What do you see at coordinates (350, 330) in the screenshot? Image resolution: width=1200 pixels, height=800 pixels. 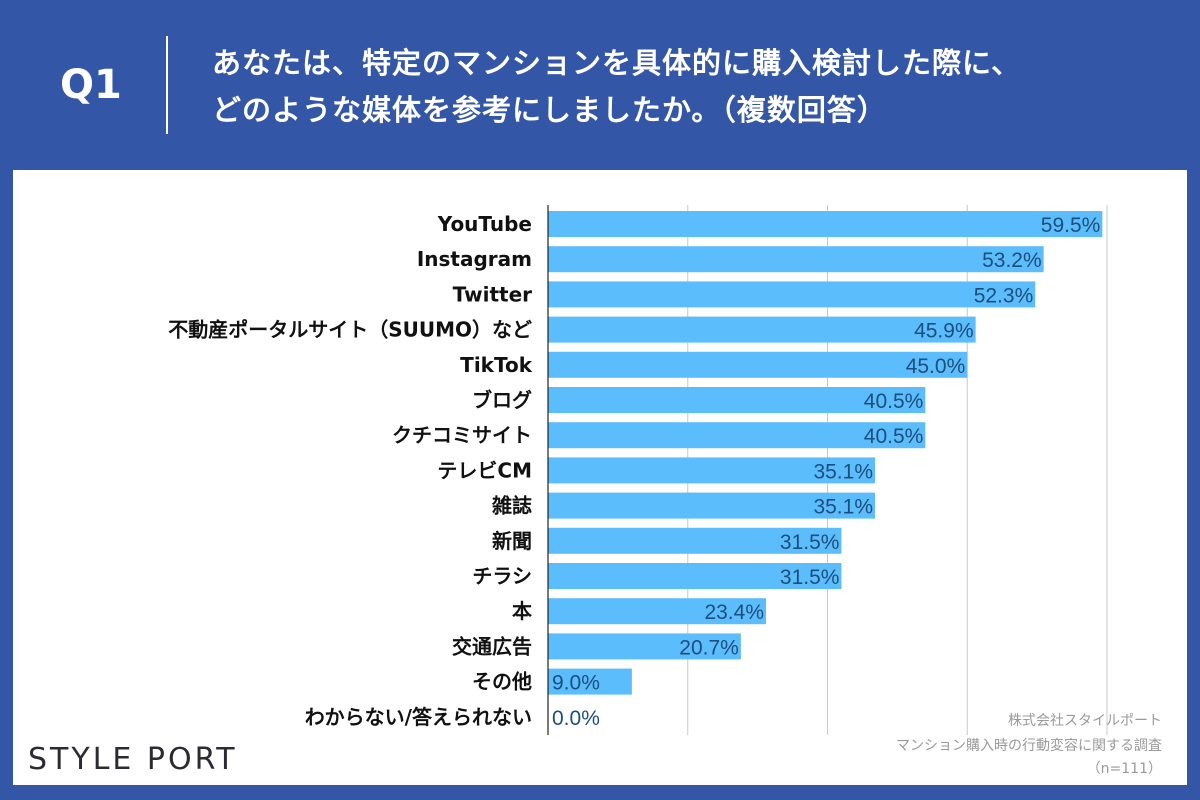 I see `category-label: 不動産ポータルサイト（SUUMO）など` at bounding box center [350, 330].